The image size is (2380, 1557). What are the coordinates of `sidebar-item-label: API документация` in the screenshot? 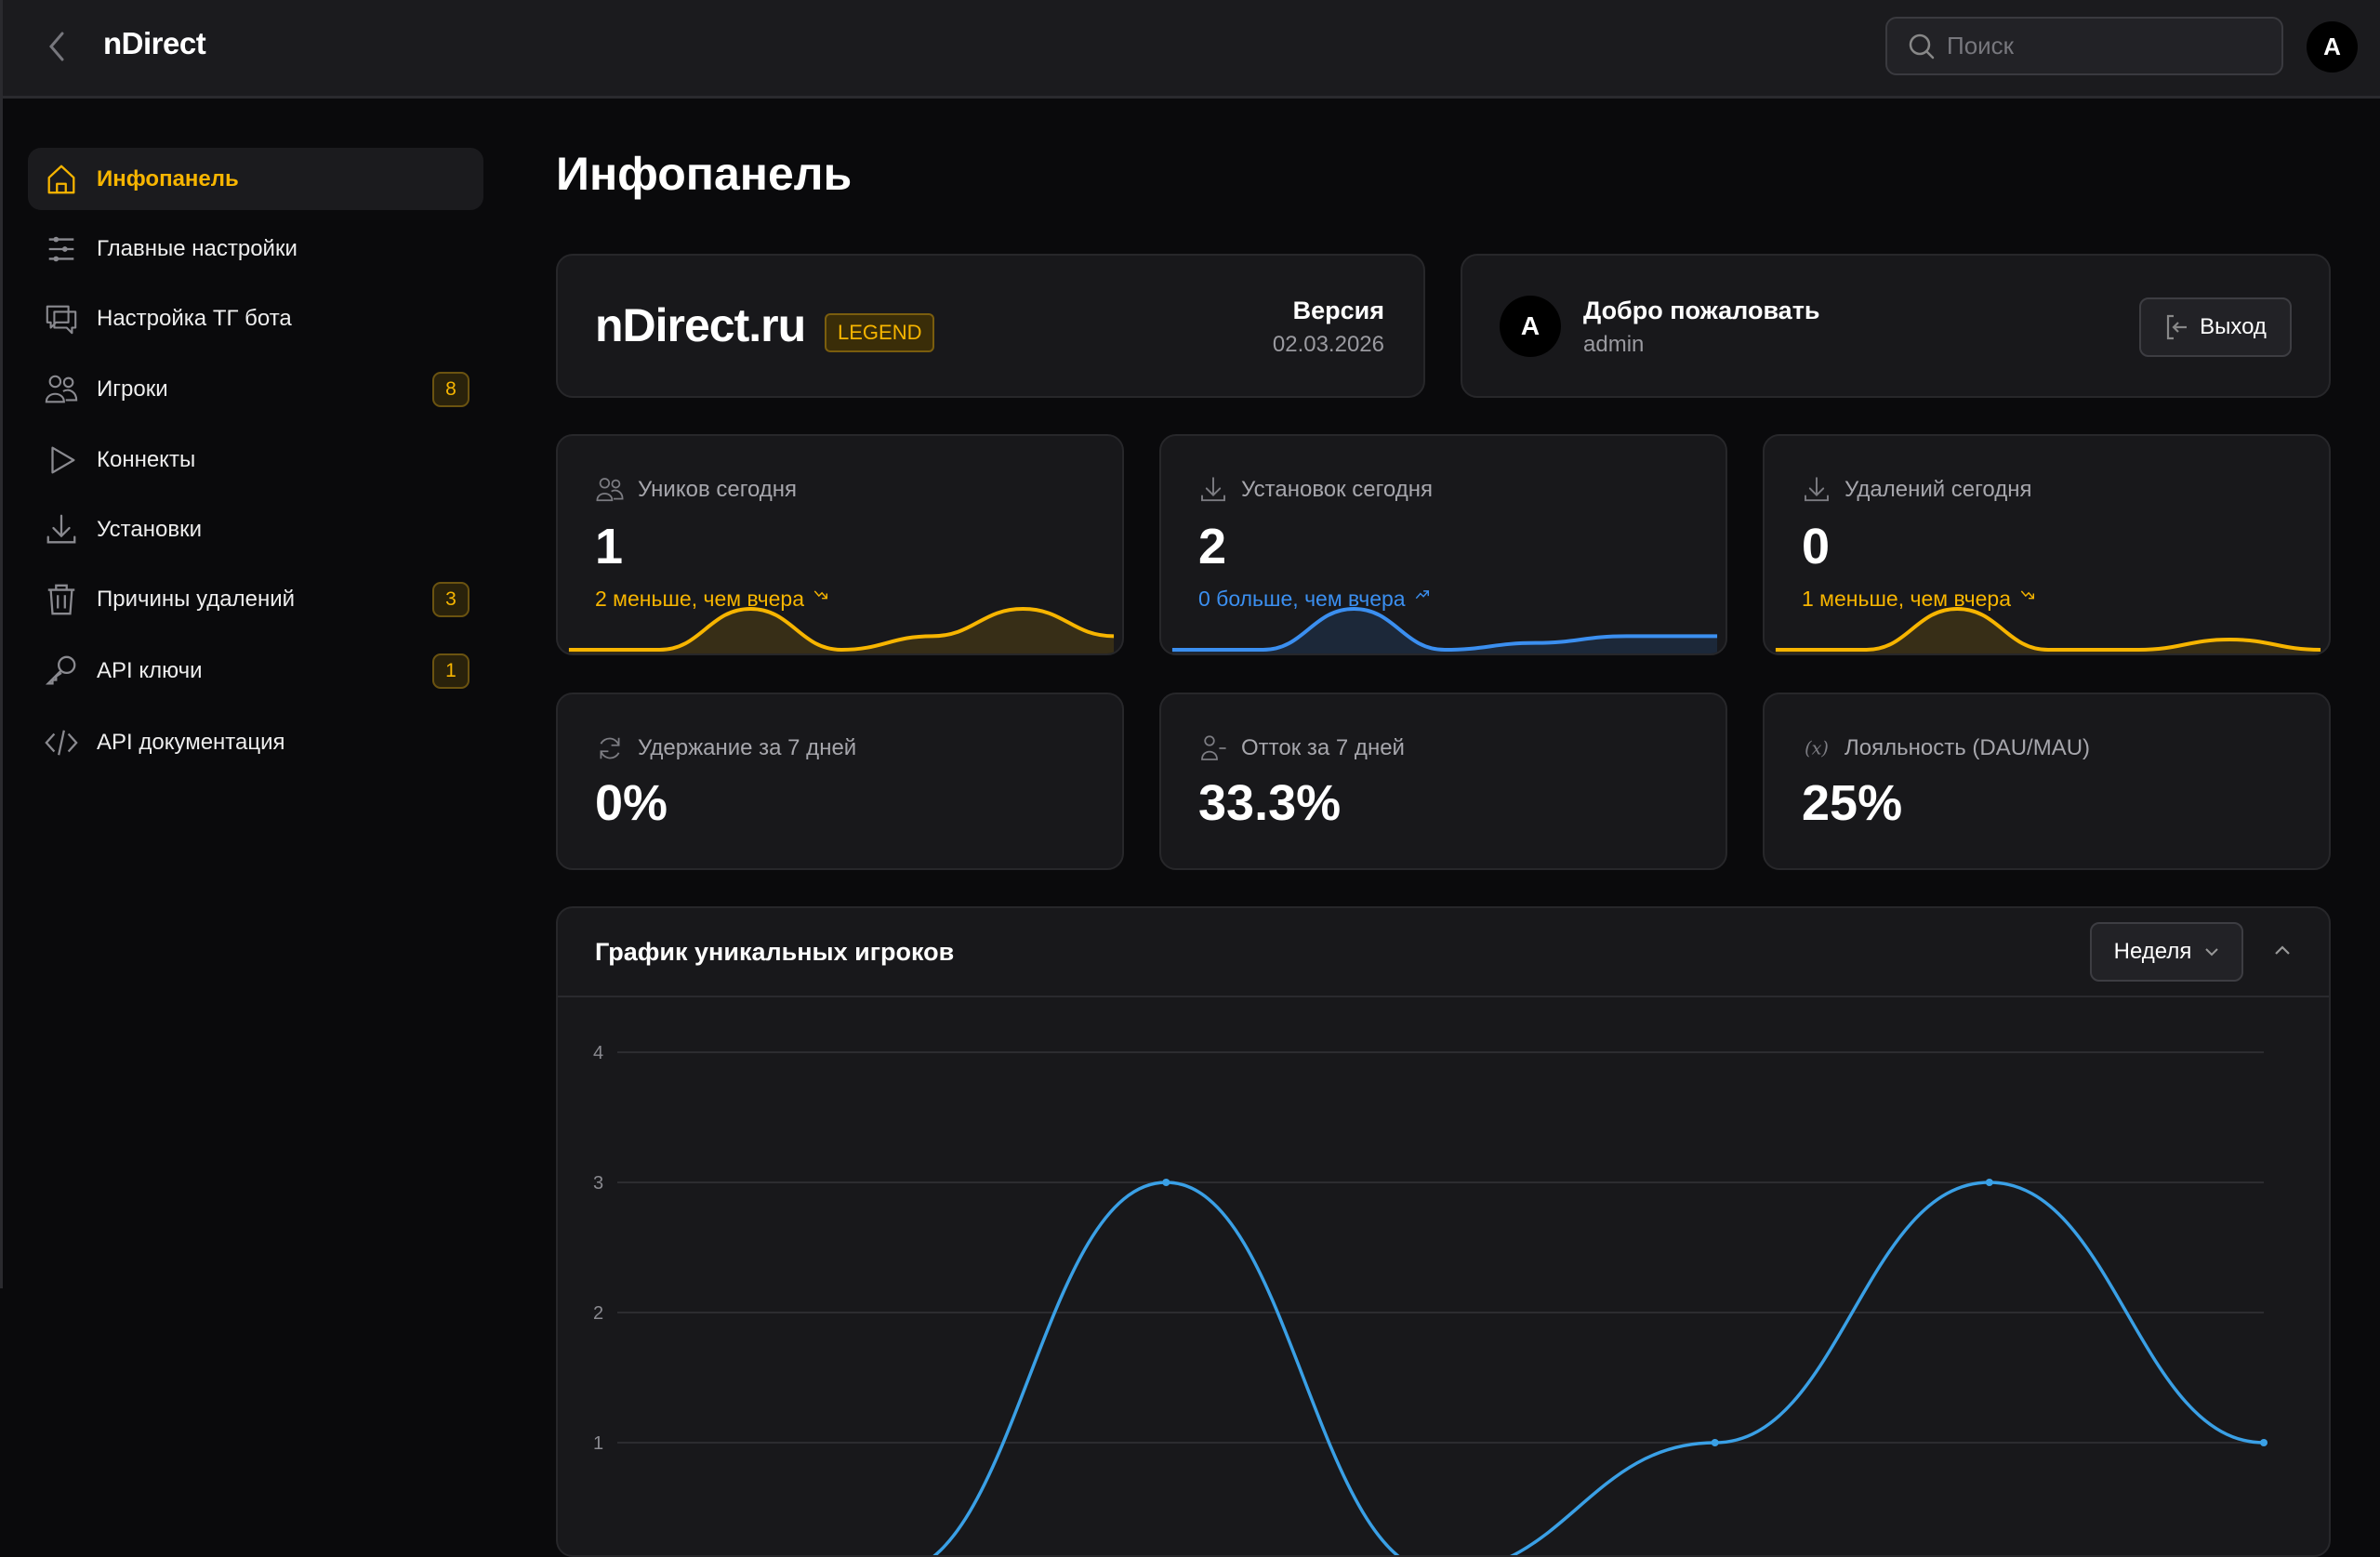 It's located at (191, 742).